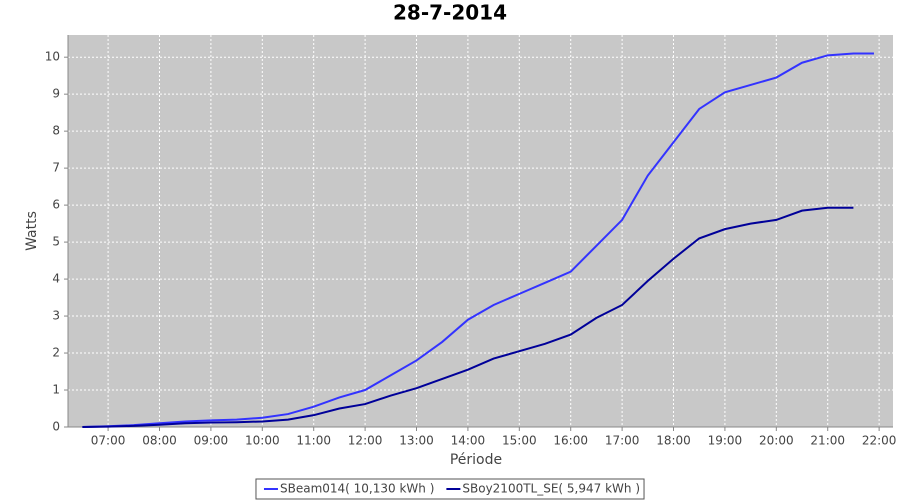  What do you see at coordinates (570, 441) in the screenshot?
I see `x-tick-label: 16:00` at bounding box center [570, 441].